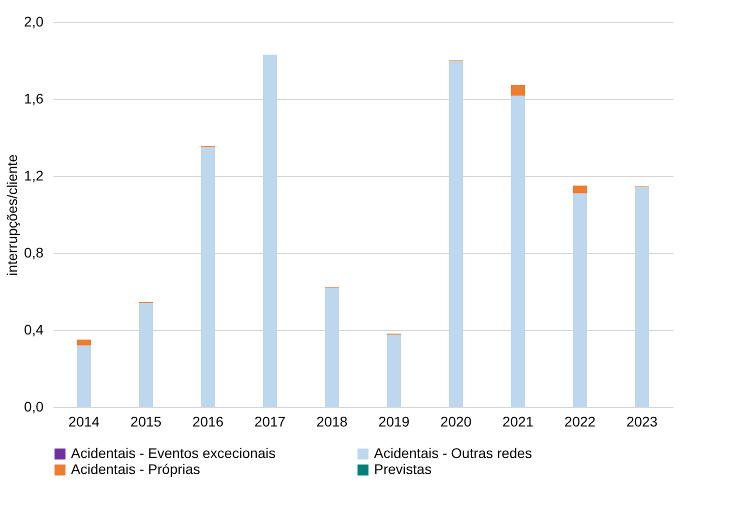  Describe the element at coordinates (84, 422) in the screenshot. I see `x-tick-label: 2014` at that location.